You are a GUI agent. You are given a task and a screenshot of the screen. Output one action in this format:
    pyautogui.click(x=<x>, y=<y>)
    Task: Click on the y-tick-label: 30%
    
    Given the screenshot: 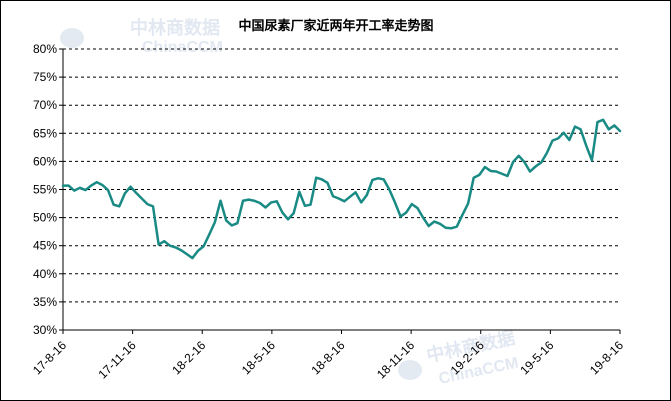 What is the action you would take?
    pyautogui.click(x=45, y=330)
    